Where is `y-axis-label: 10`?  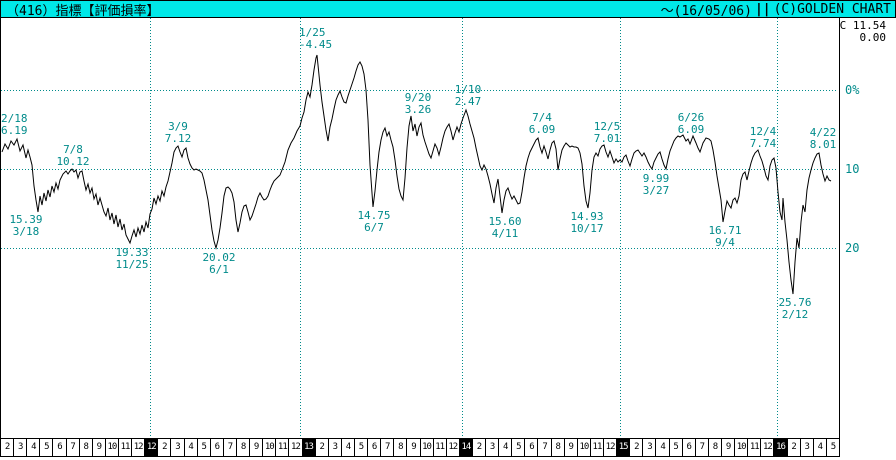 y-axis-label: 10 is located at coordinates (852, 169).